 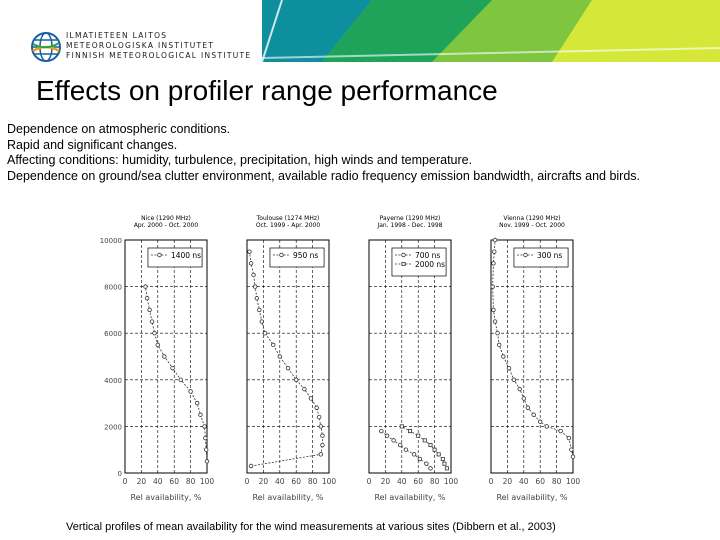 I want to click on panel-subtitle: Apr. 2000 - Oct. 2000, so click(x=166, y=225).